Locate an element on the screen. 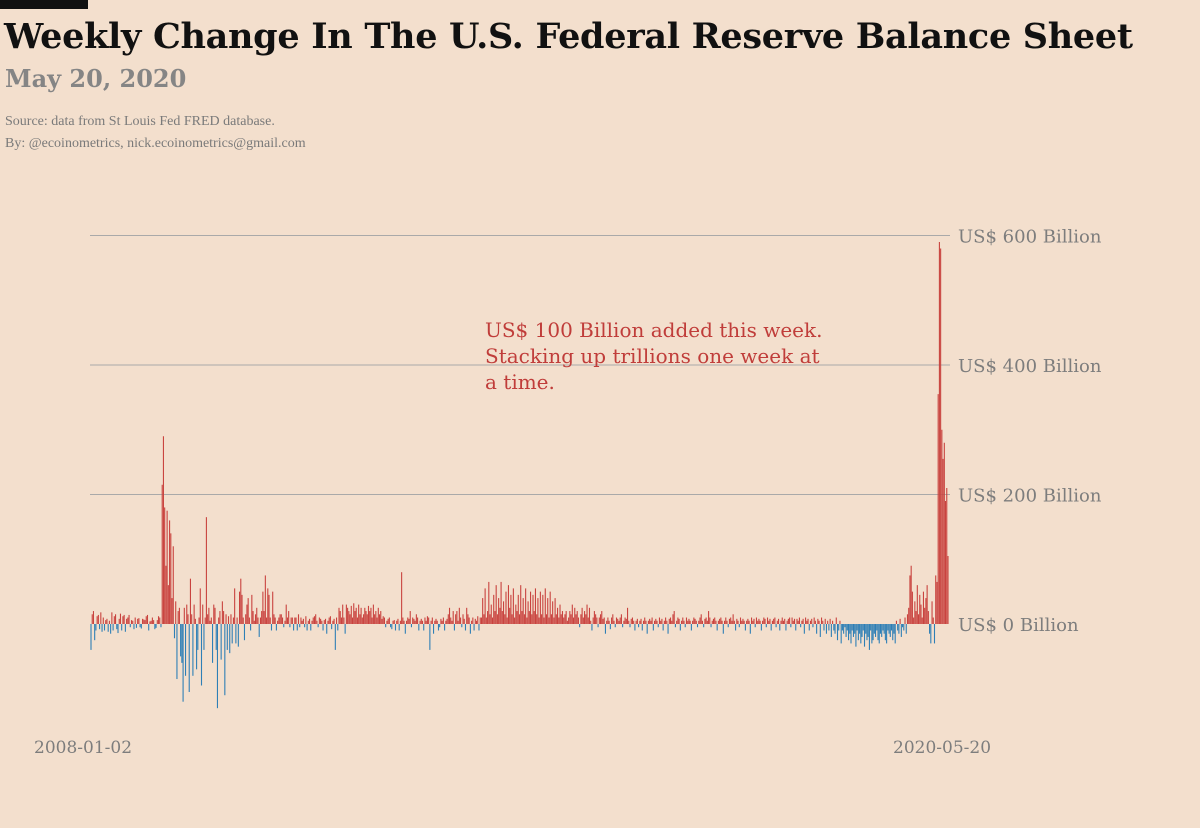 This screenshot has height=828, width=1200. x-tick-label: 2020-05-20 is located at coordinates (942, 748).